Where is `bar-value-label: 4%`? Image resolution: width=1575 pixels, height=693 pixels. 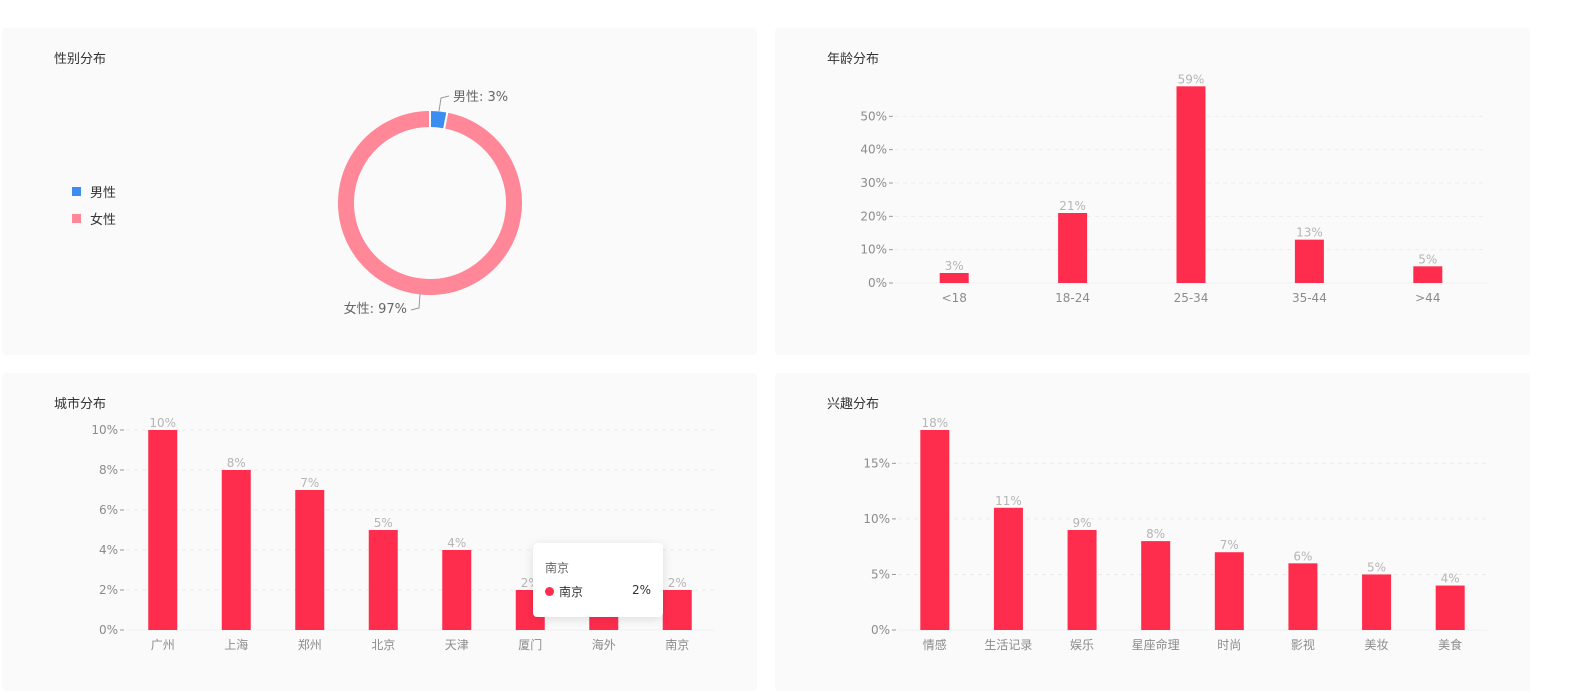 bar-value-label: 4% is located at coordinates (456, 543).